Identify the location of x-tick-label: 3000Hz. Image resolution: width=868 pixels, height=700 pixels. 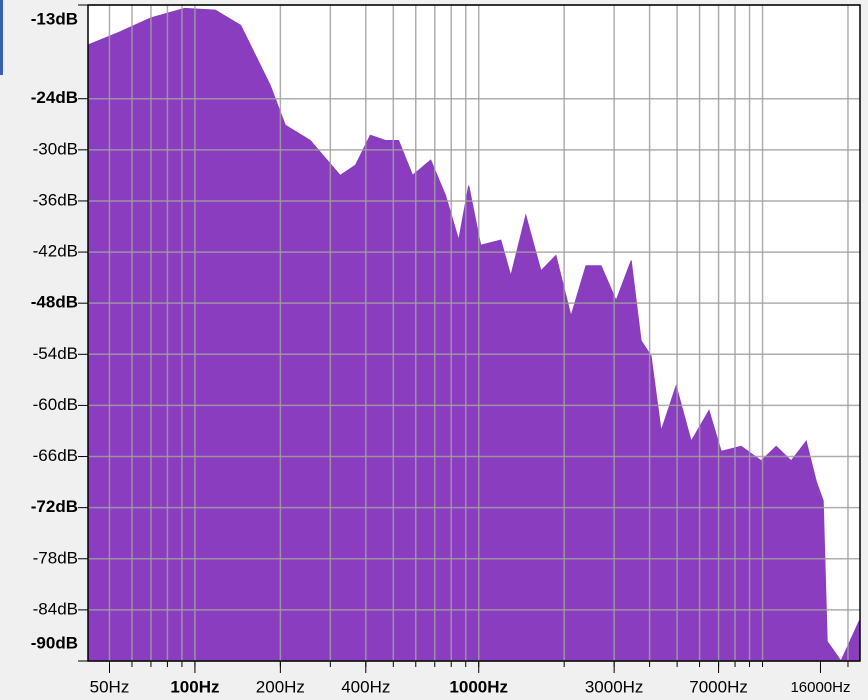
(614, 686).